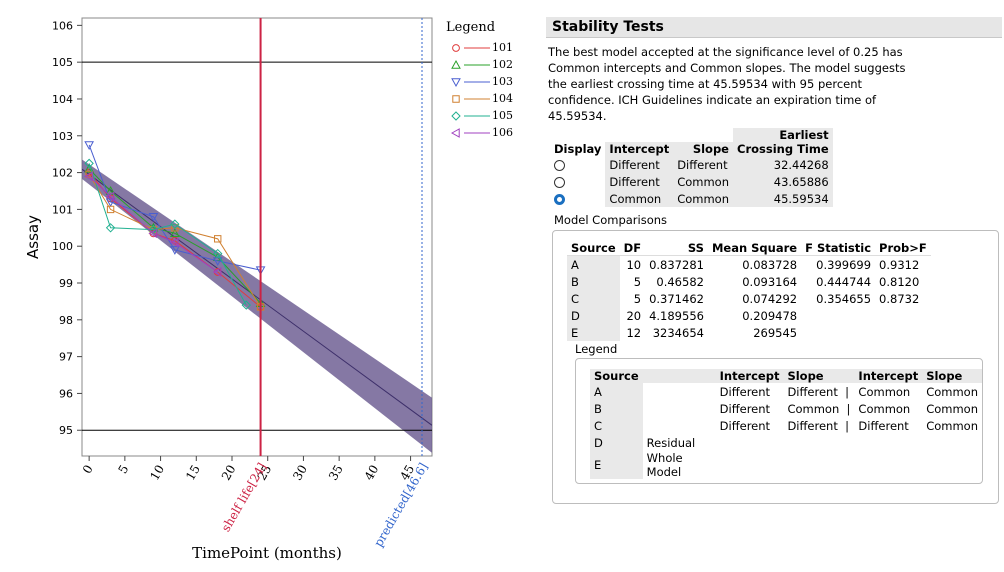 This screenshot has height=572, width=1004. Describe the element at coordinates (578, 149) in the screenshot. I see `display-header: Display` at that location.